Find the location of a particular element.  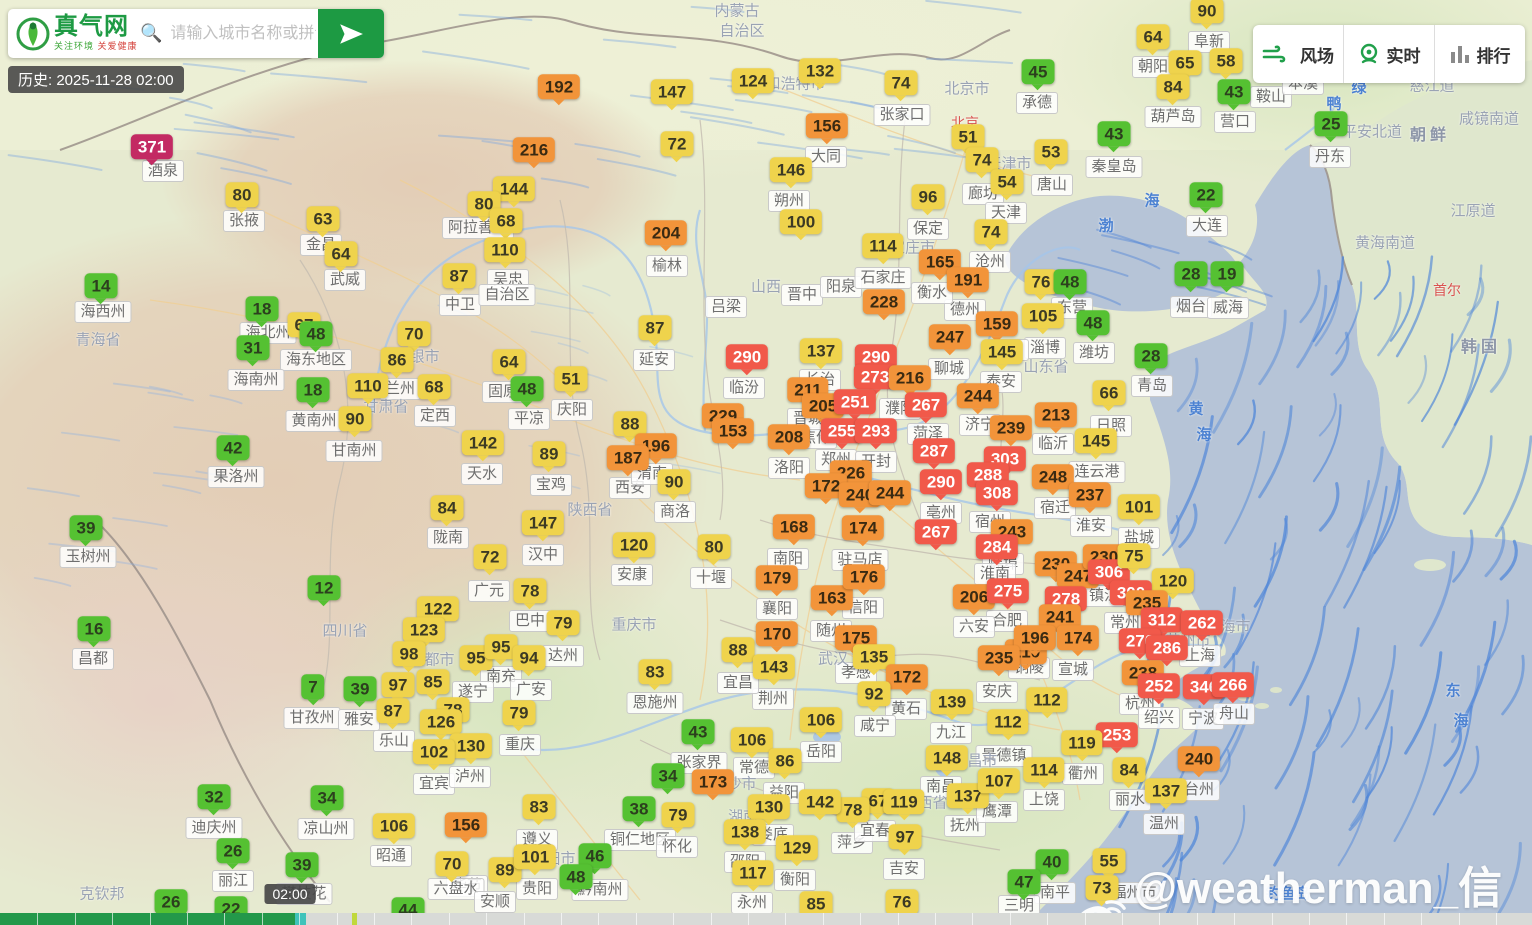

aqi-badge: 40 is located at coordinates (1052, 865).